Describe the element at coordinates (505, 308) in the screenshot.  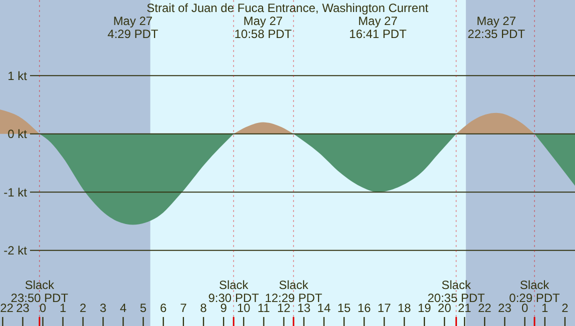
I see `x-tick-label: 23` at that location.